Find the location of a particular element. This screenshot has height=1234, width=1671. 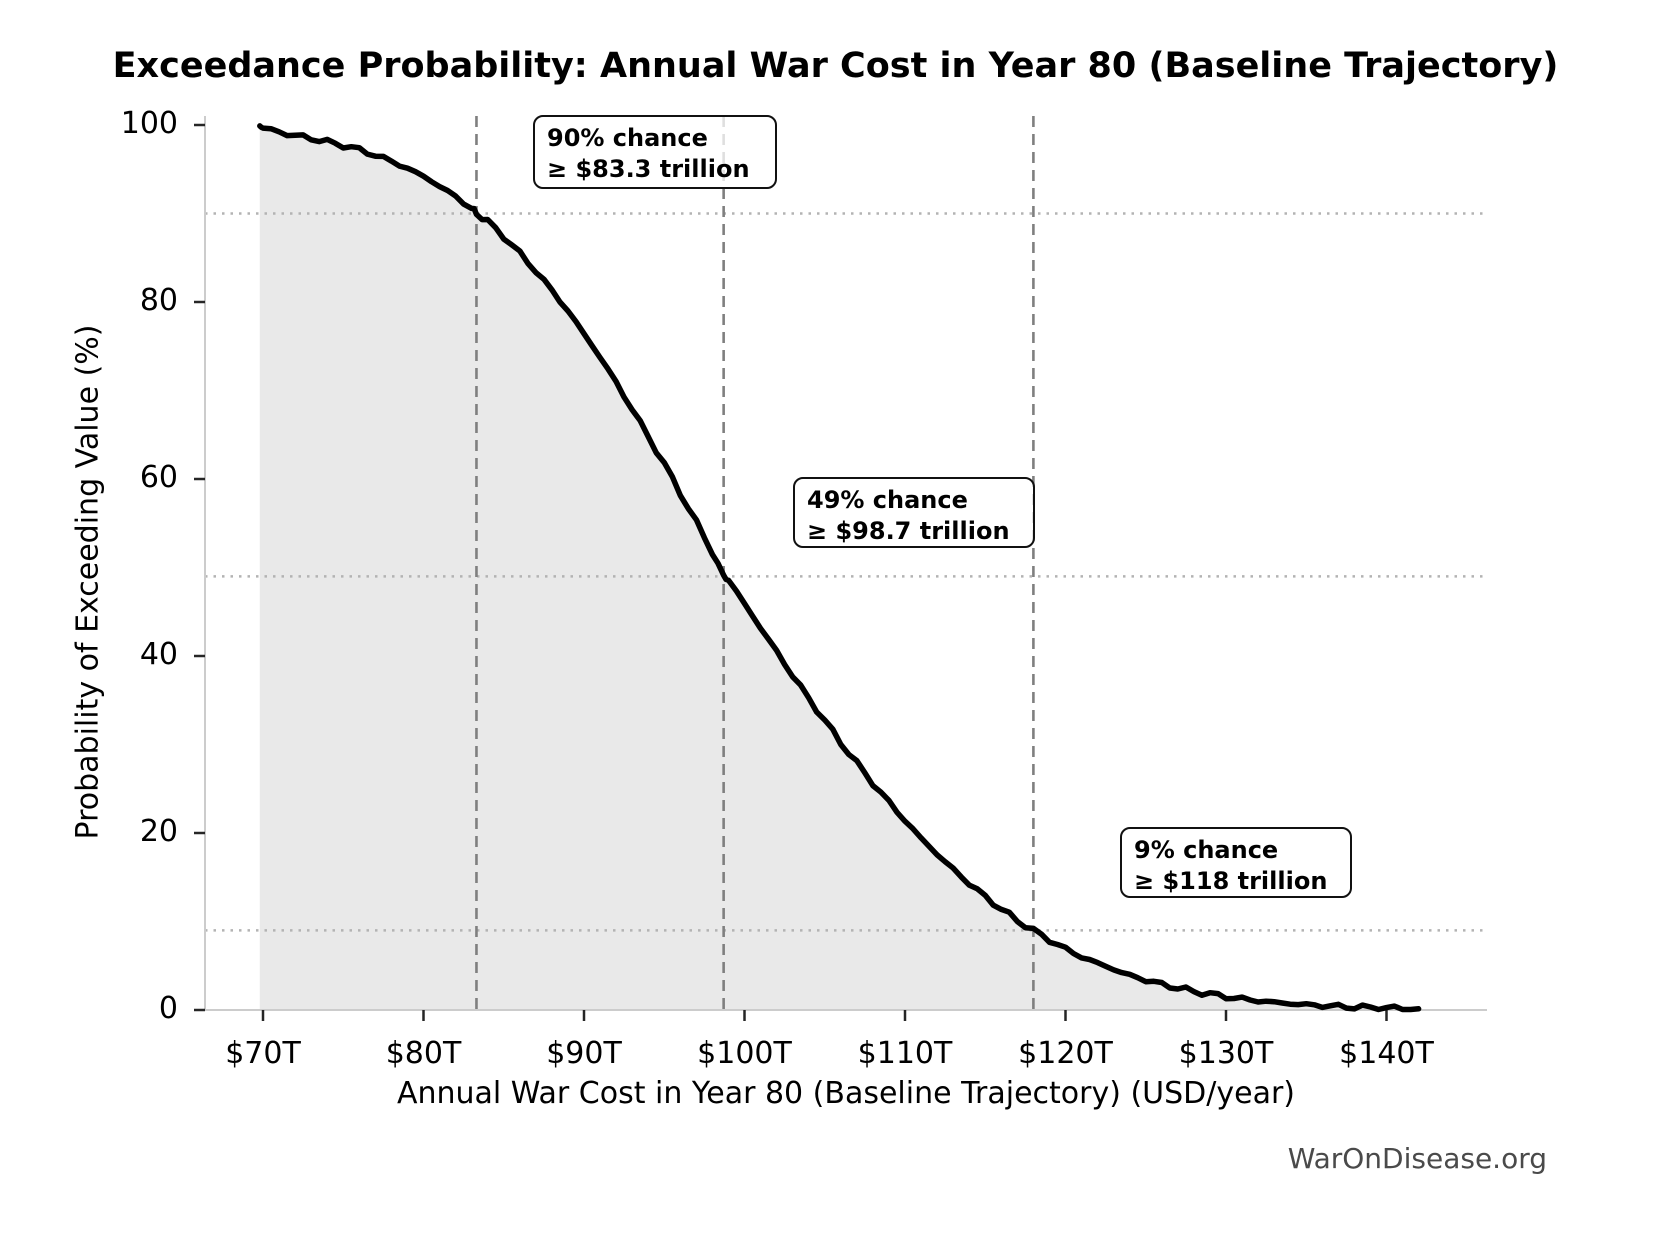

annotation-line: ≥ $83.3 trillion is located at coordinates (648, 168).